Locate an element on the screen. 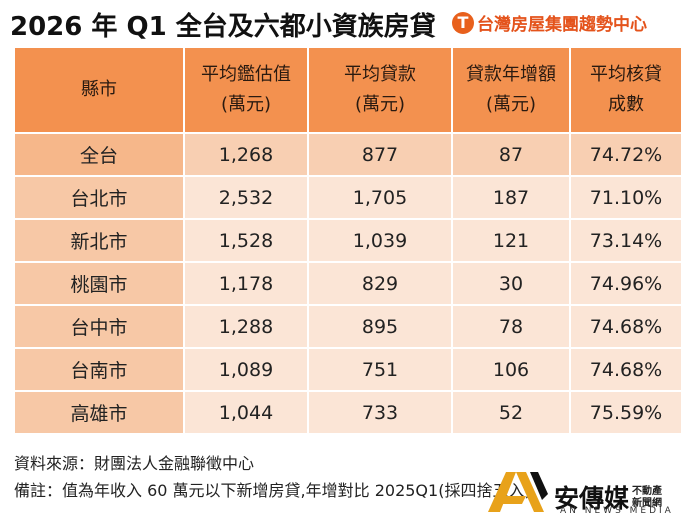 The height and width of the screenshot is (522, 696). row-city: 全台 is located at coordinates (99, 154).